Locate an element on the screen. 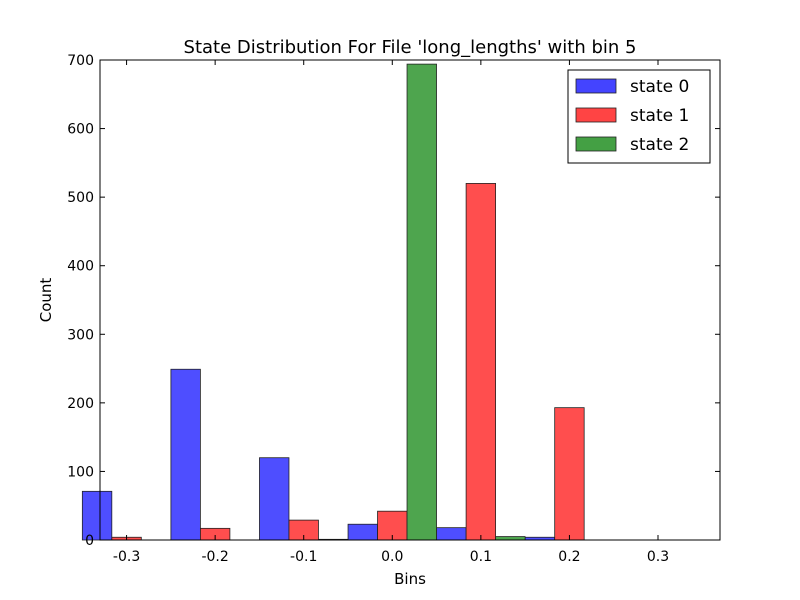  x-tick-label: 0.1 is located at coordinates (481, 557).